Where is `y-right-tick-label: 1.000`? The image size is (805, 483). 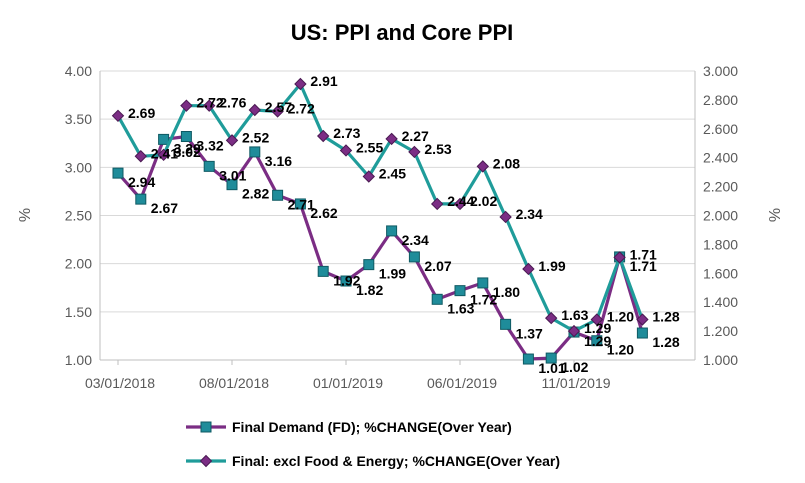
y-right-tick-label: 1.000 is located at coordinates (720, 360).